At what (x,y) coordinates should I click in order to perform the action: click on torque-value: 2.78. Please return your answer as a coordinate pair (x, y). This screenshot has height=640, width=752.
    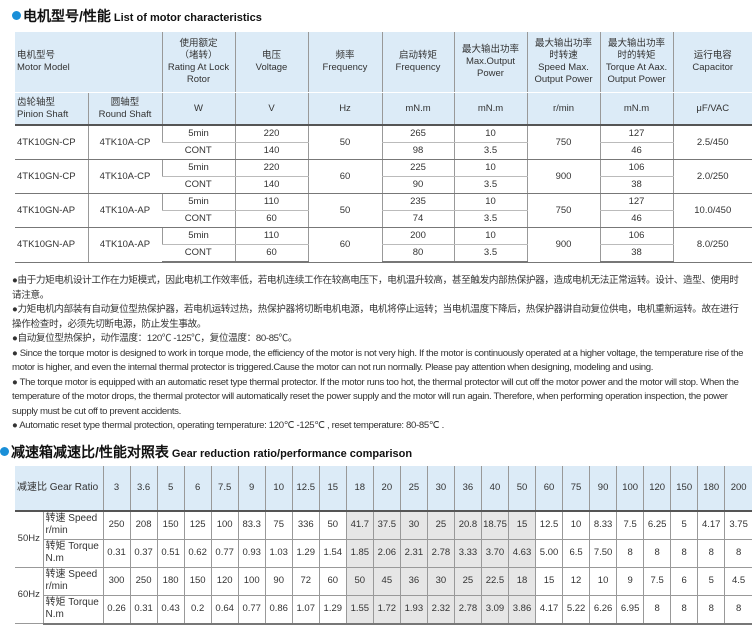
    Looking at the image, I should click on (467, 610).